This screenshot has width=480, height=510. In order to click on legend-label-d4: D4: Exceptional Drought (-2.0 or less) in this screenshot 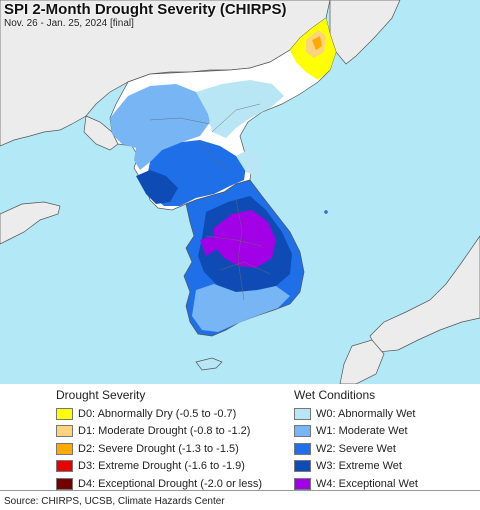, I will do `click(170, 483)`.